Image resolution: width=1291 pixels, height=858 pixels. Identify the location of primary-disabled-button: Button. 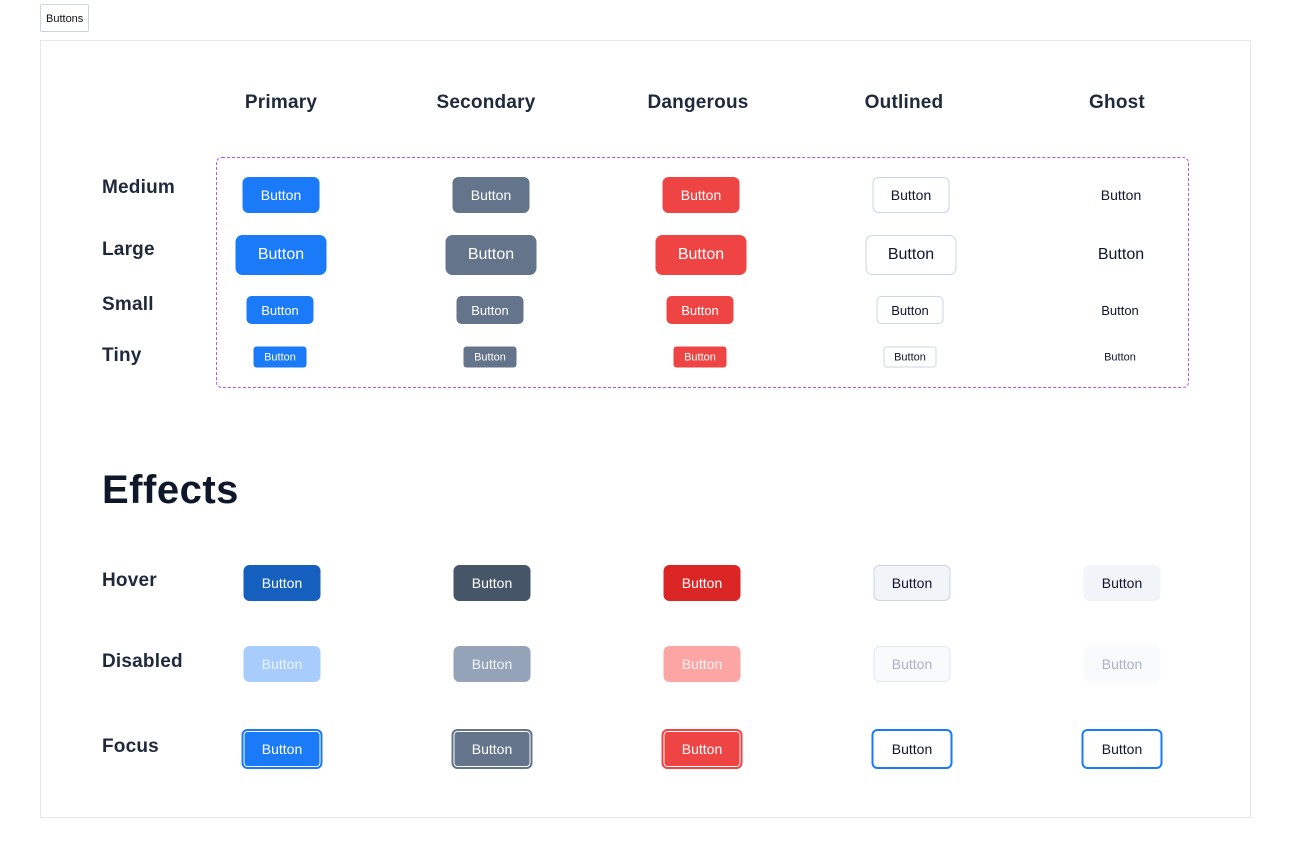
(282, 664).